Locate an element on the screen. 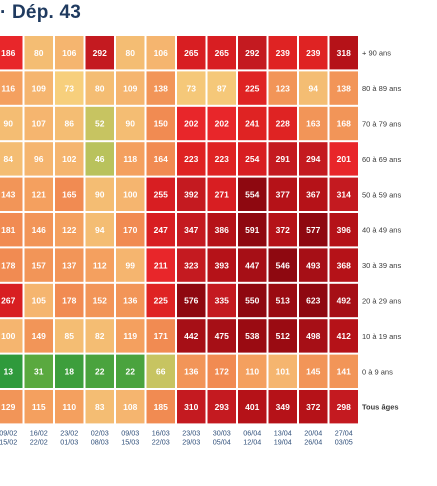 Image resolution: width=437 pixels, height=486 pixels. cell-value-label: 335 is located at coordinates (222, 301).